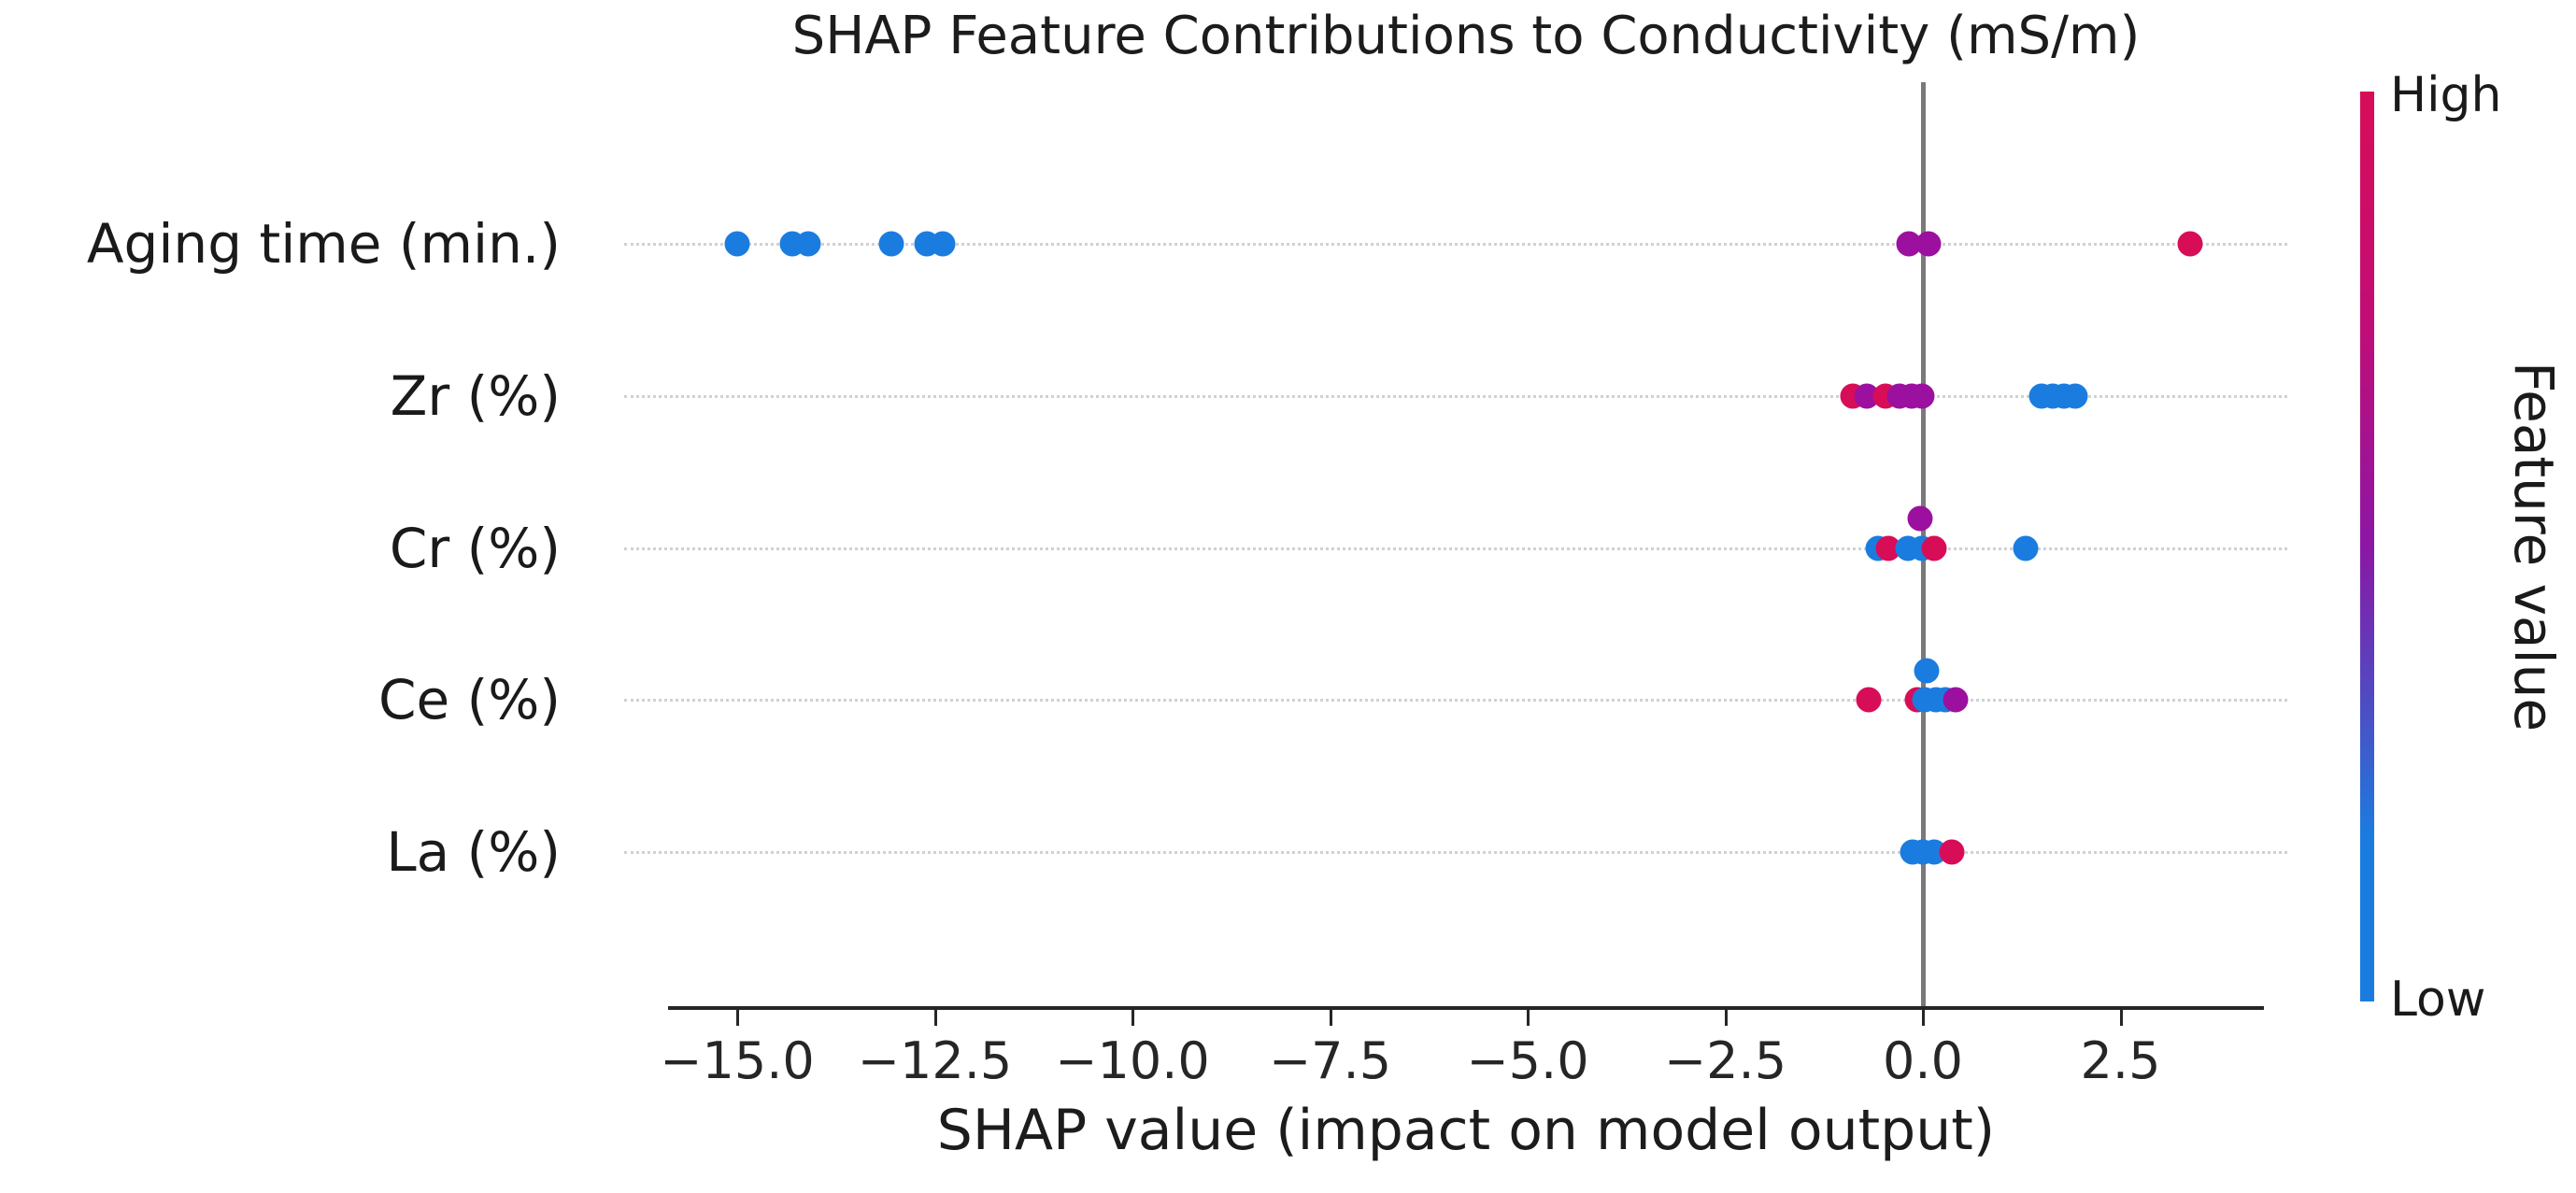 The height and width of the screenshot is (1193, 2576). What do you see at coordinates (323, 244) in the screenshot?
I see `feature-label: Aging time (min.)` at bounding box center [323, 244].